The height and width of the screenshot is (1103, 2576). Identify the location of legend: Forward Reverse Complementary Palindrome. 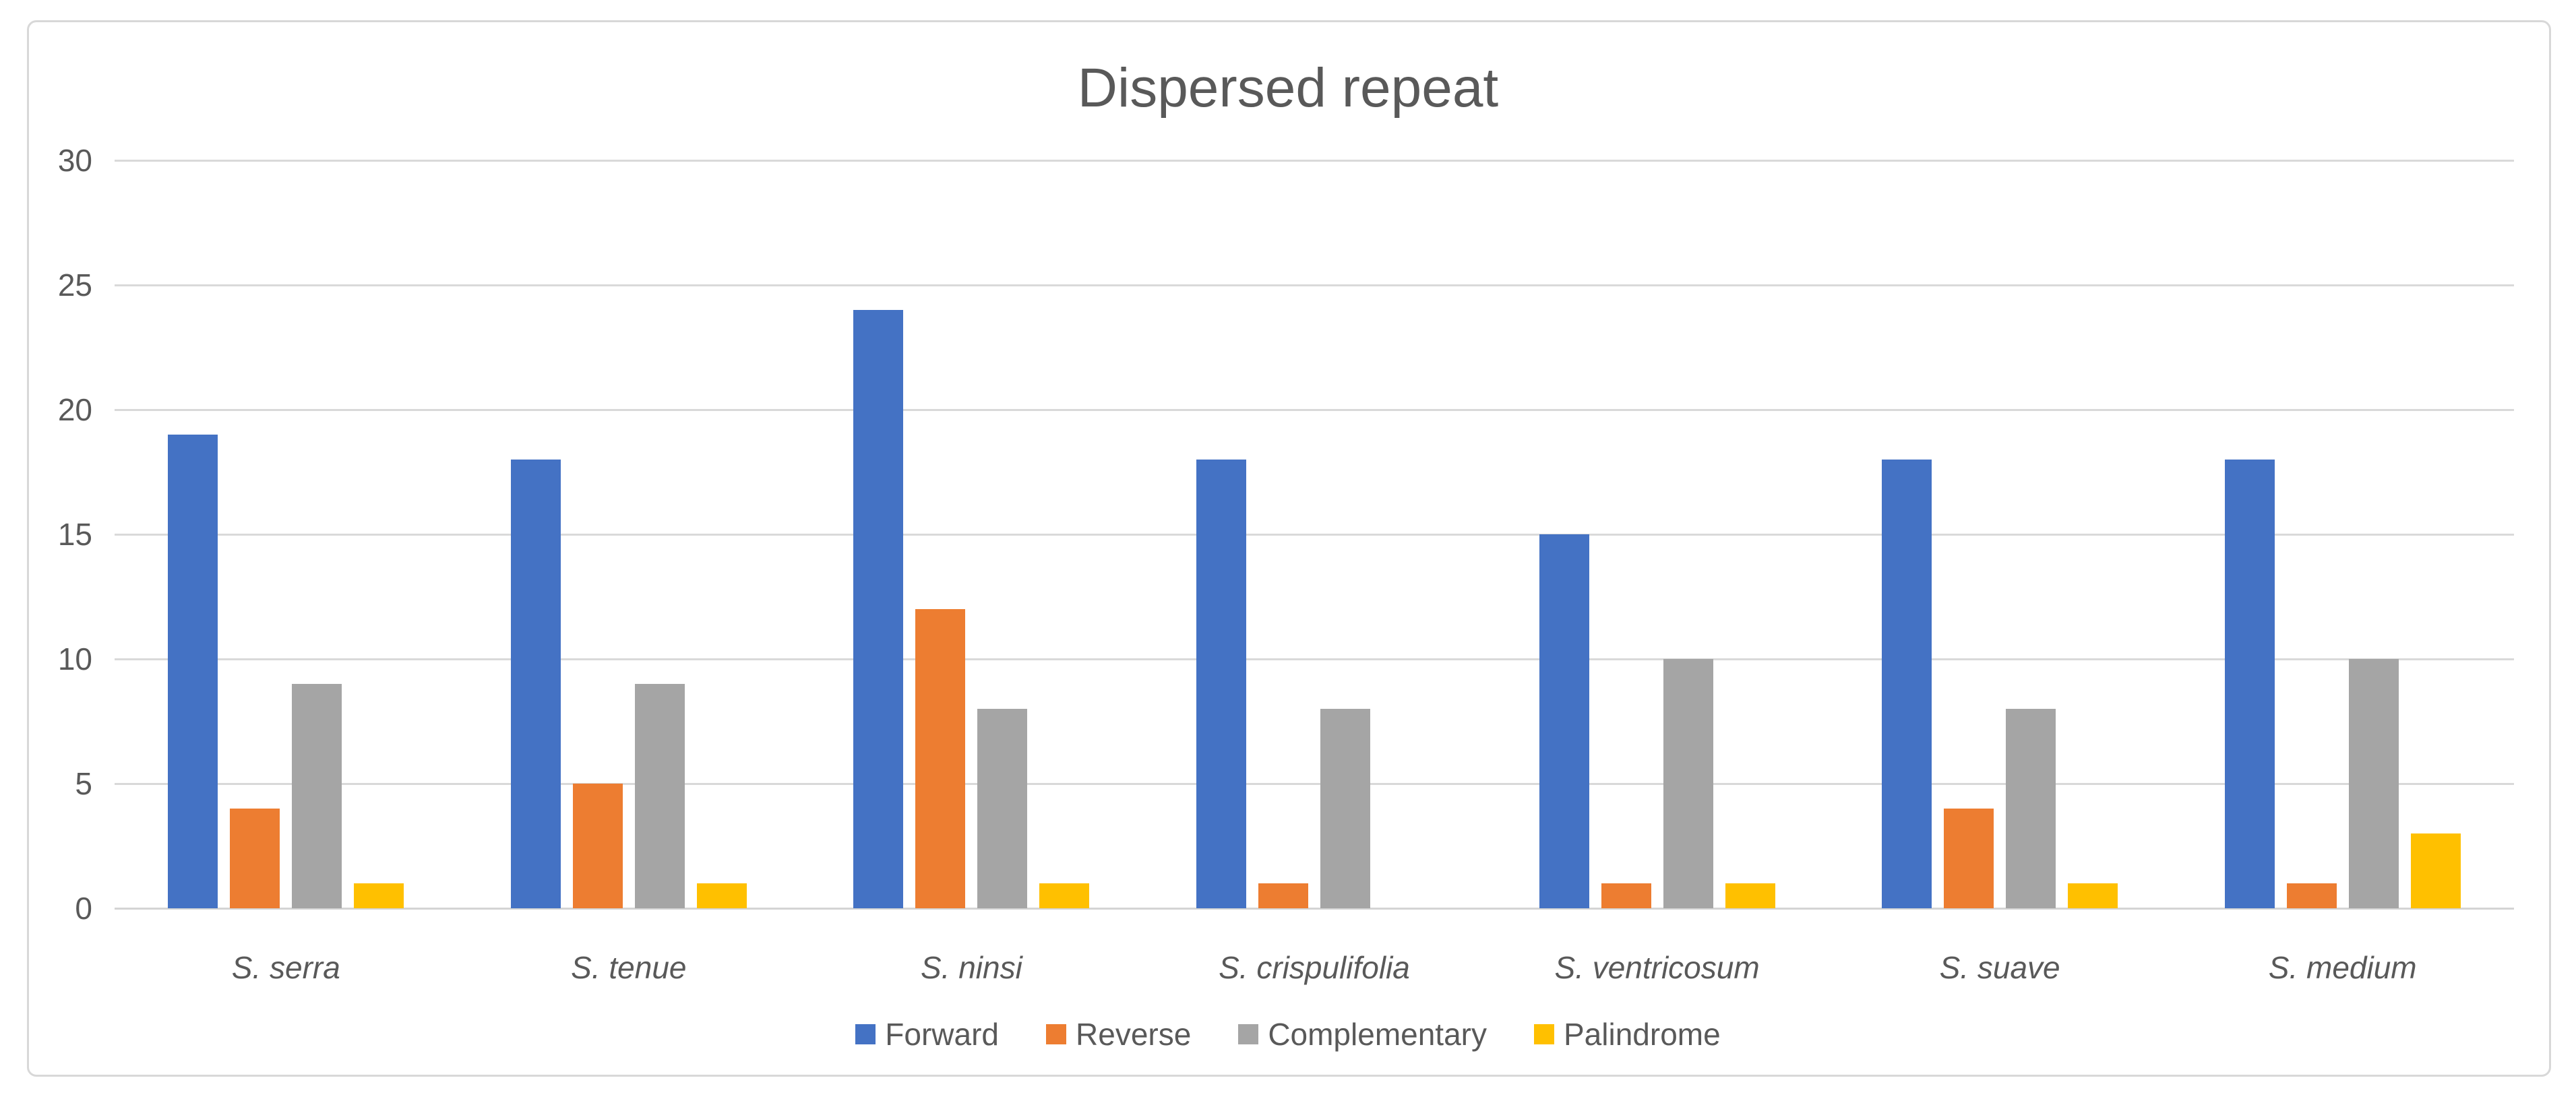
(1288, 1034).